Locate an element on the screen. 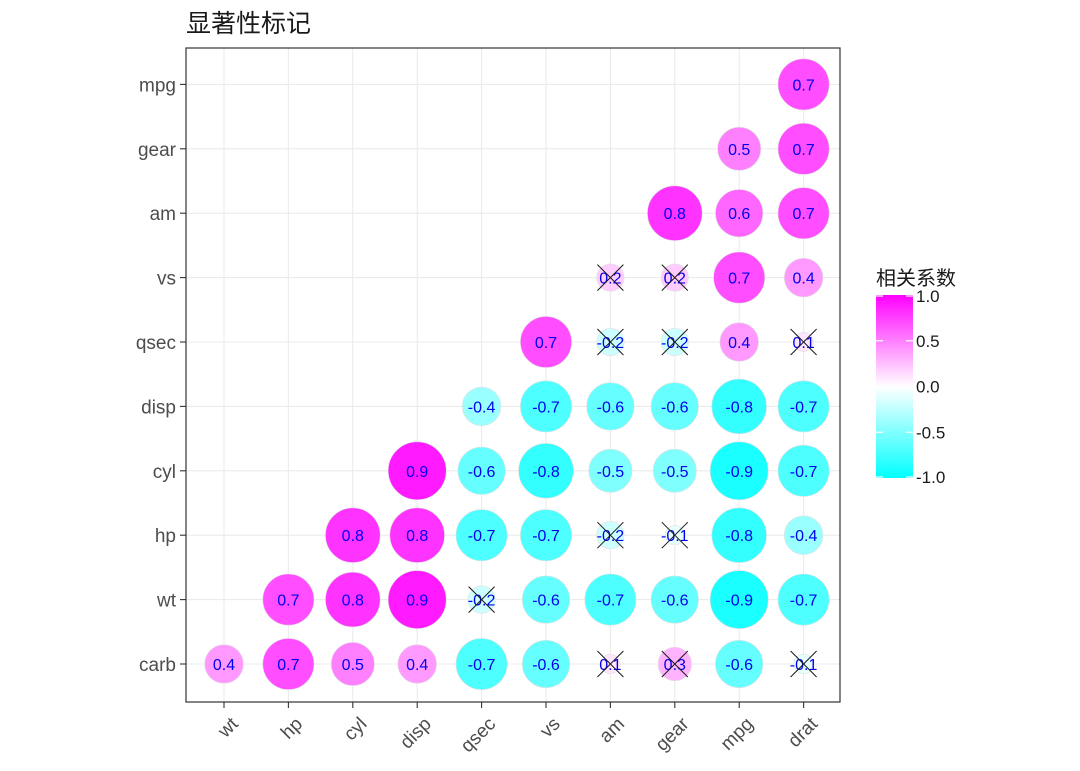 The width and height of the screenshot is (1080, 771). cell-disp-am: -0.6 is located at coordinates (610, 406).